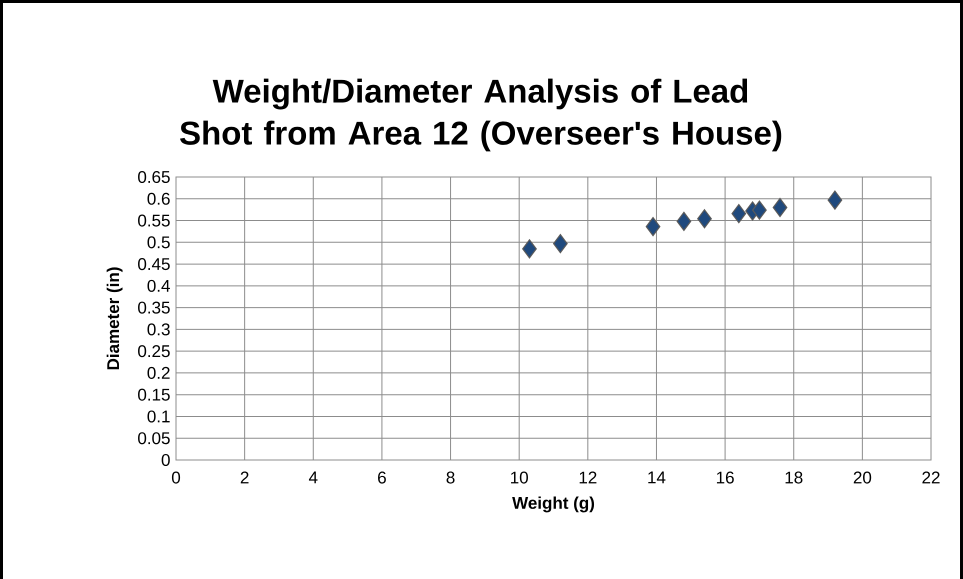 This screenshot has height=579, width=963. What do you see at coordinates (481, 115) in the screenshot?
I see `chart-title: Weight/Diameter Analysis of Lead Shot from Area 12 (Overseer's House)` at bounding box center [481, 115].